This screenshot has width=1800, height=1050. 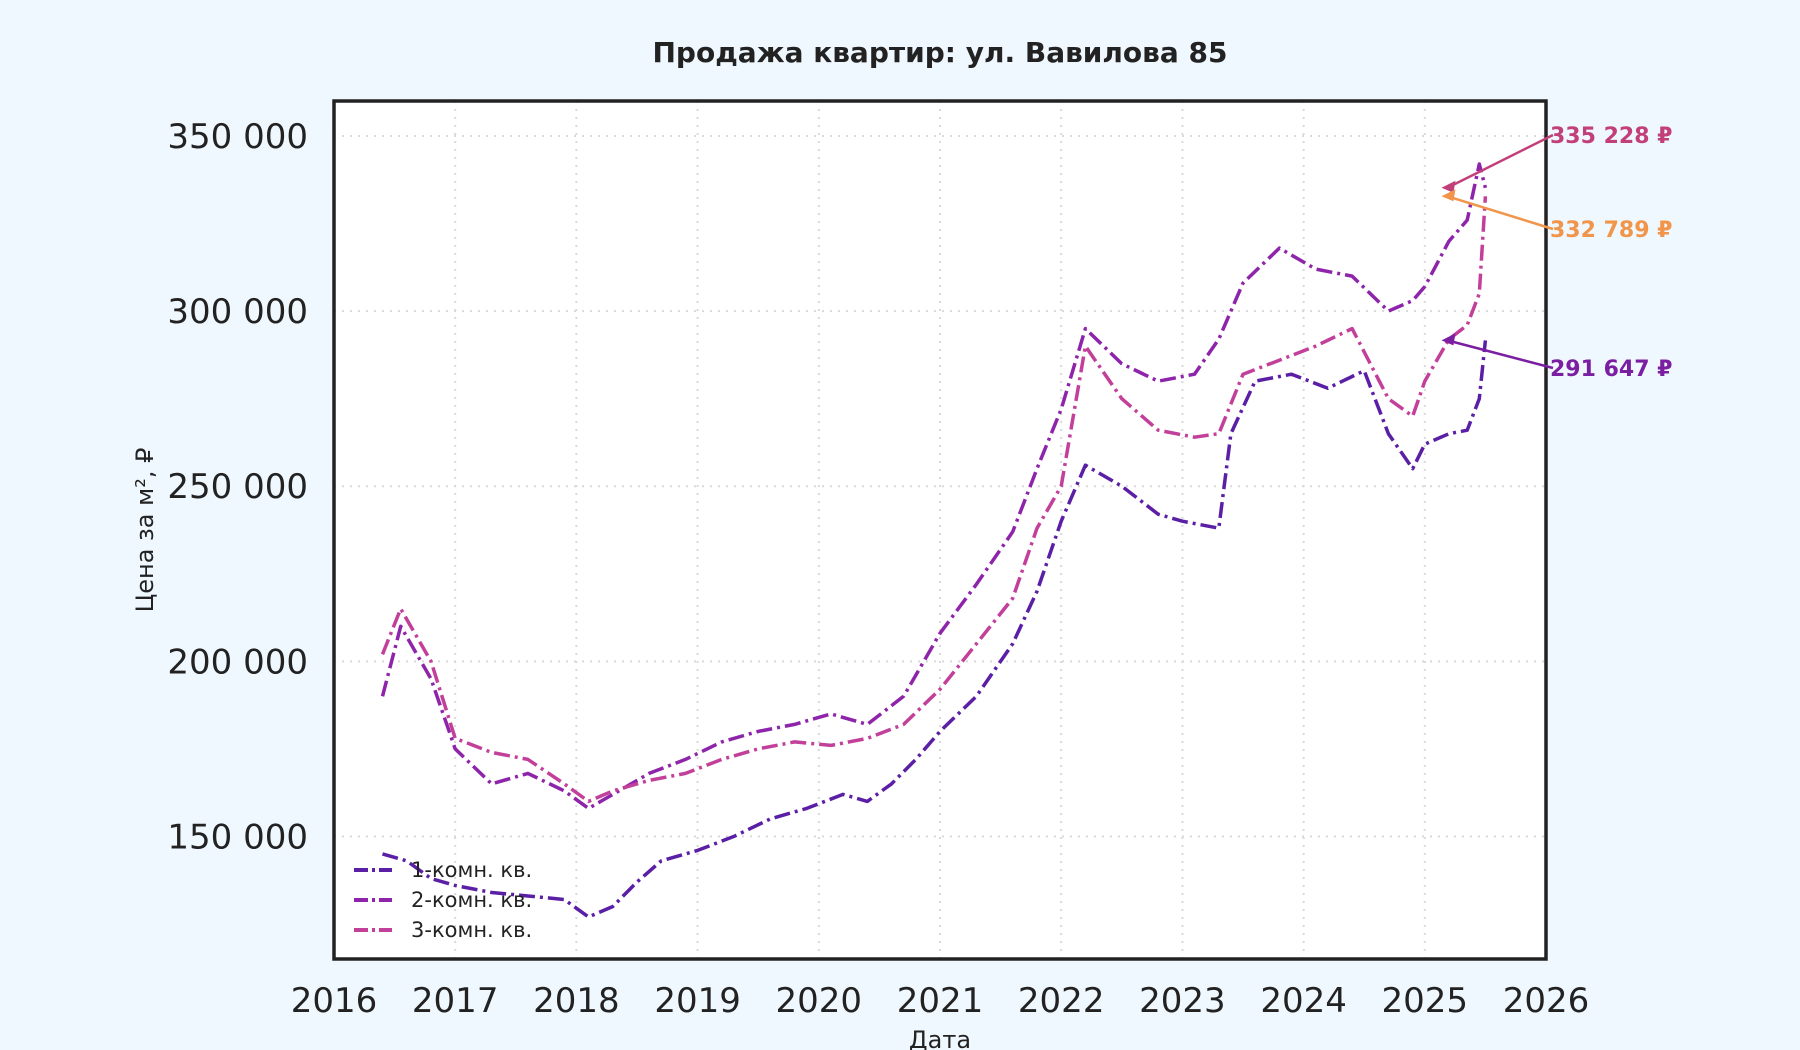 What do you see at coordinates (1182, 1001) in the screenshot?
I see `x-tick-label: 2023` at bounding box center [1182, 1001].